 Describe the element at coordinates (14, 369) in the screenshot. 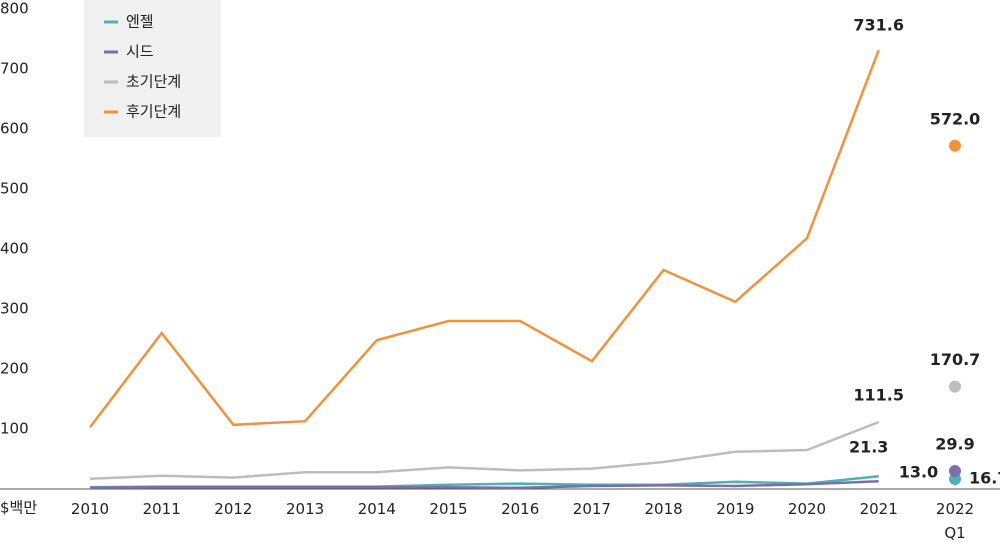

I see `y-tick-label: 200` at that location.